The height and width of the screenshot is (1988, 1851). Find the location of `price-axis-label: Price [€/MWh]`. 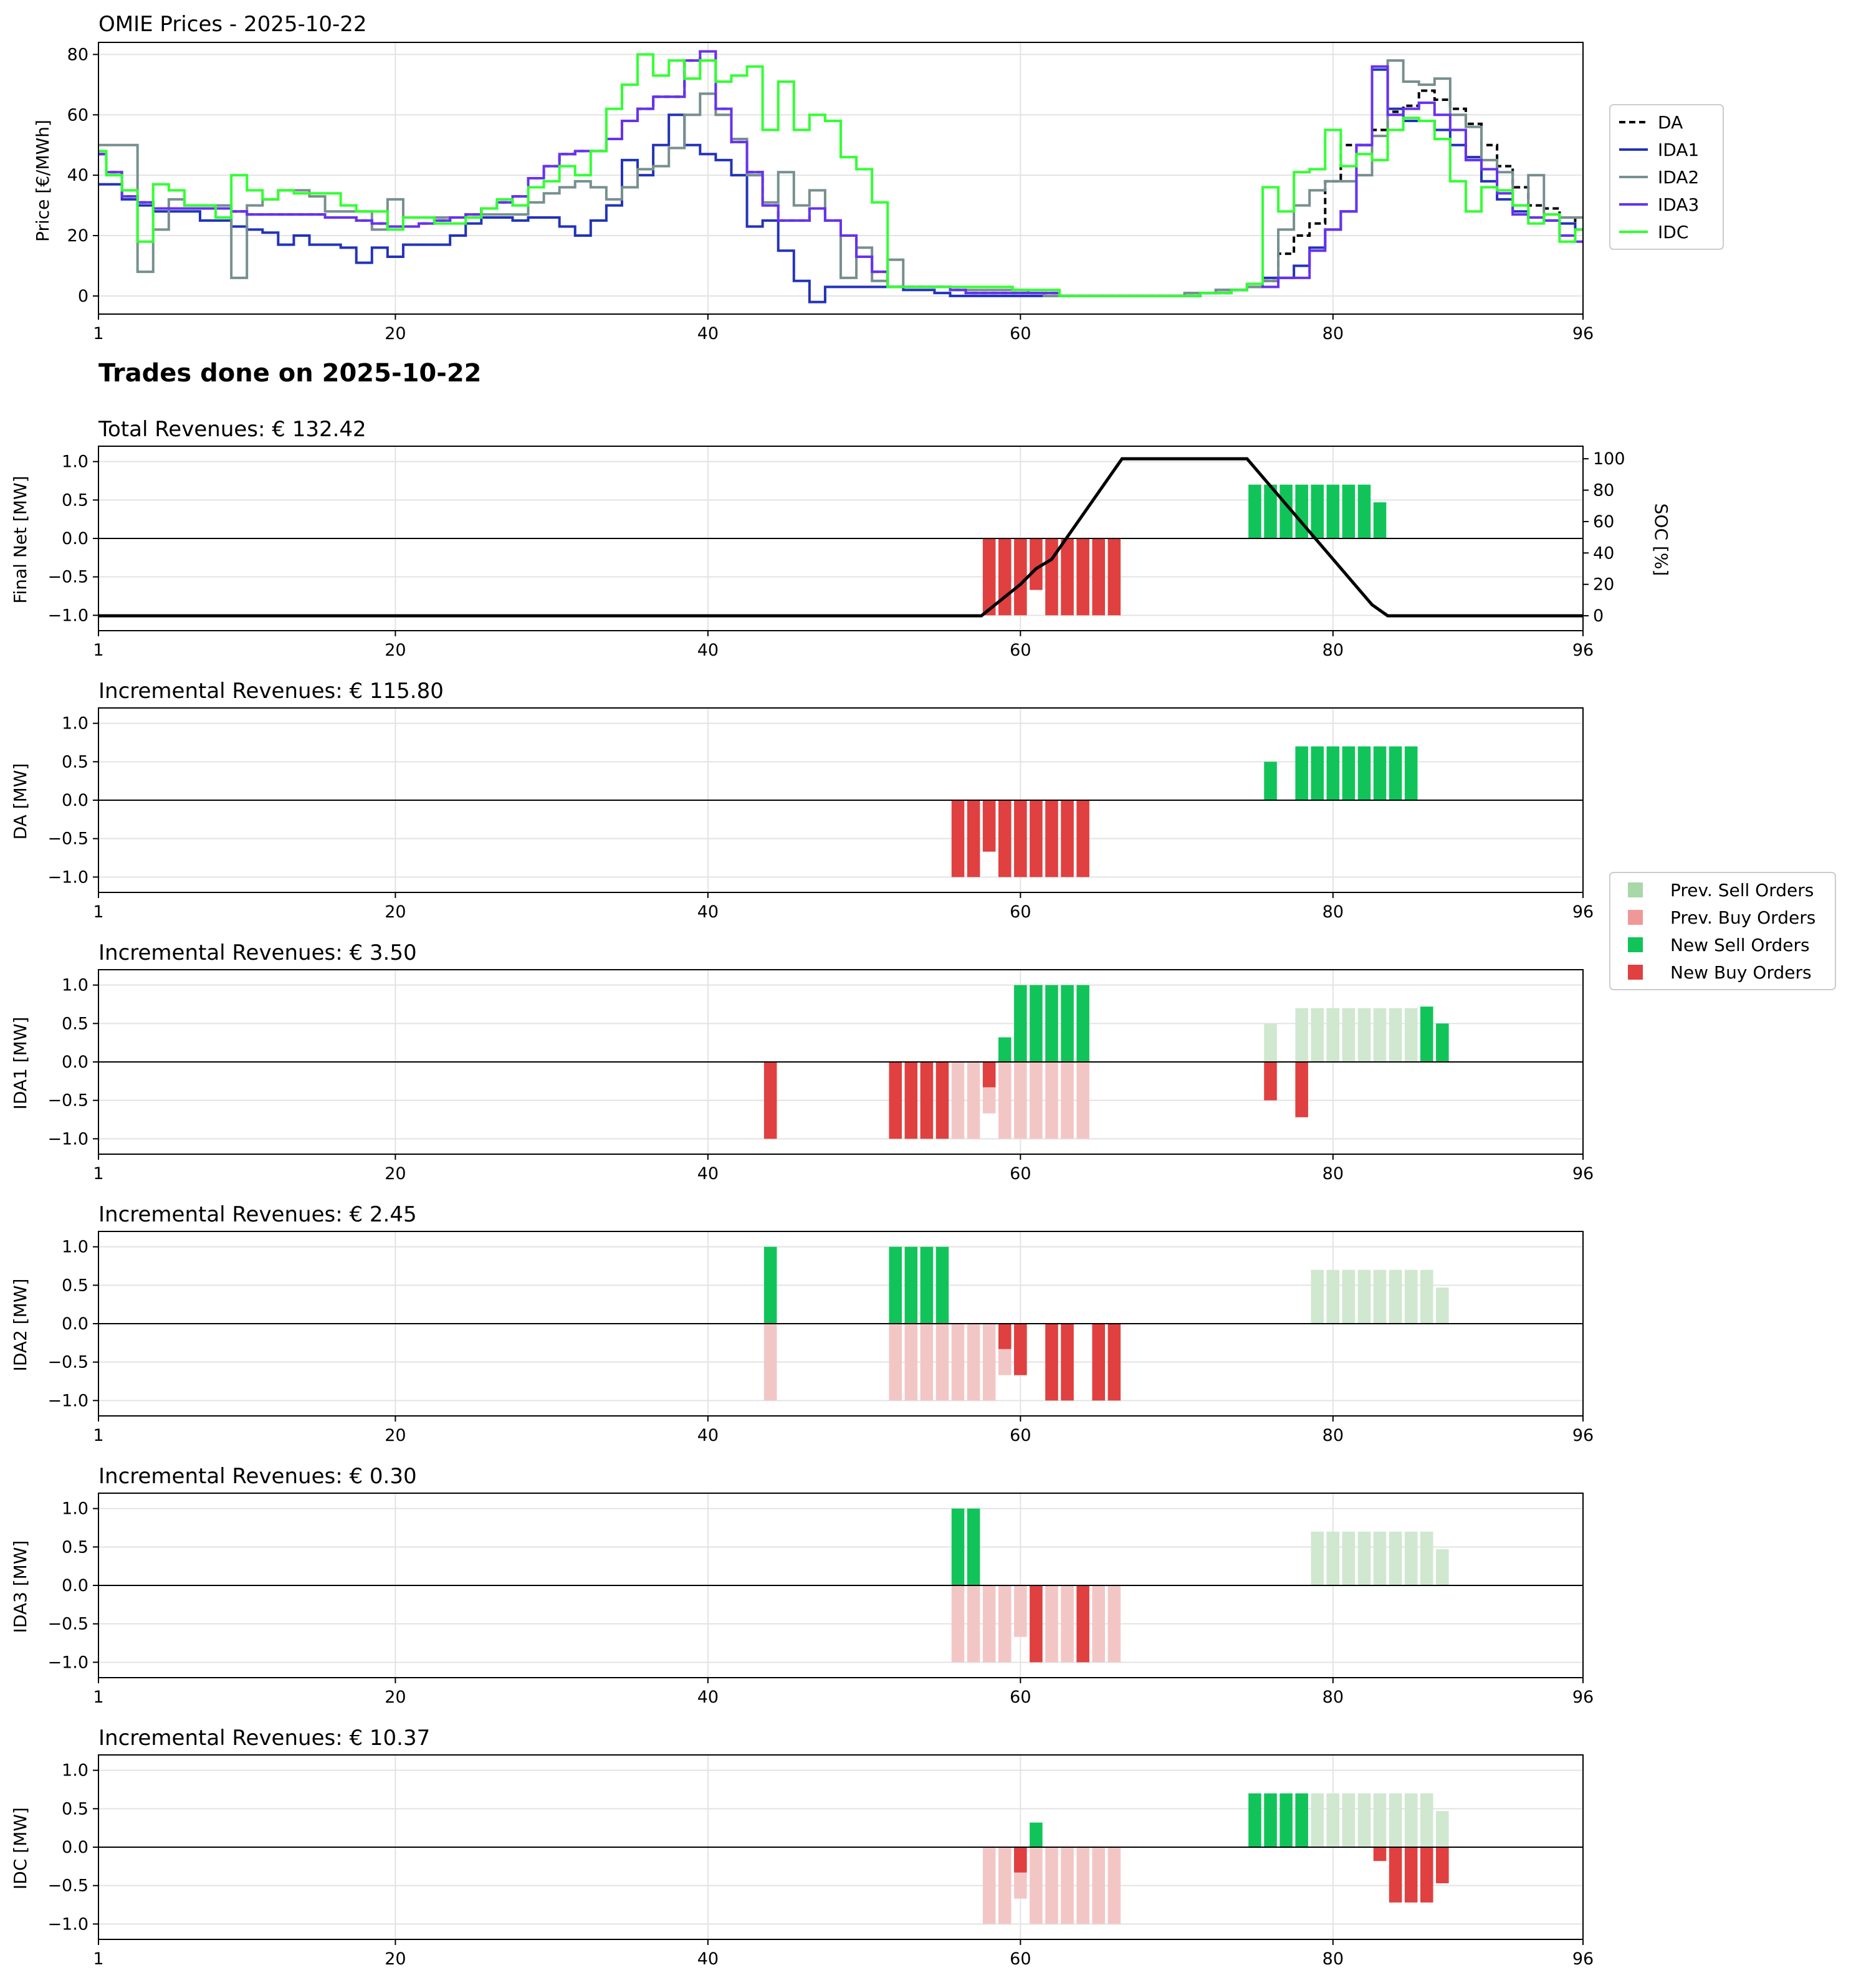

price-axis-label: Price [€/MWh] is located at coordinates (42, 181).